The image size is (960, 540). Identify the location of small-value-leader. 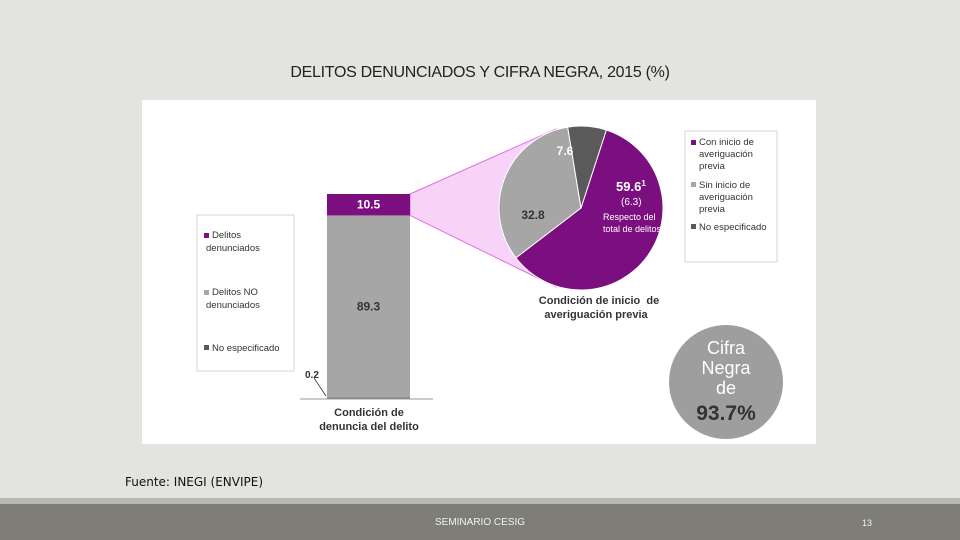
(320, 387).